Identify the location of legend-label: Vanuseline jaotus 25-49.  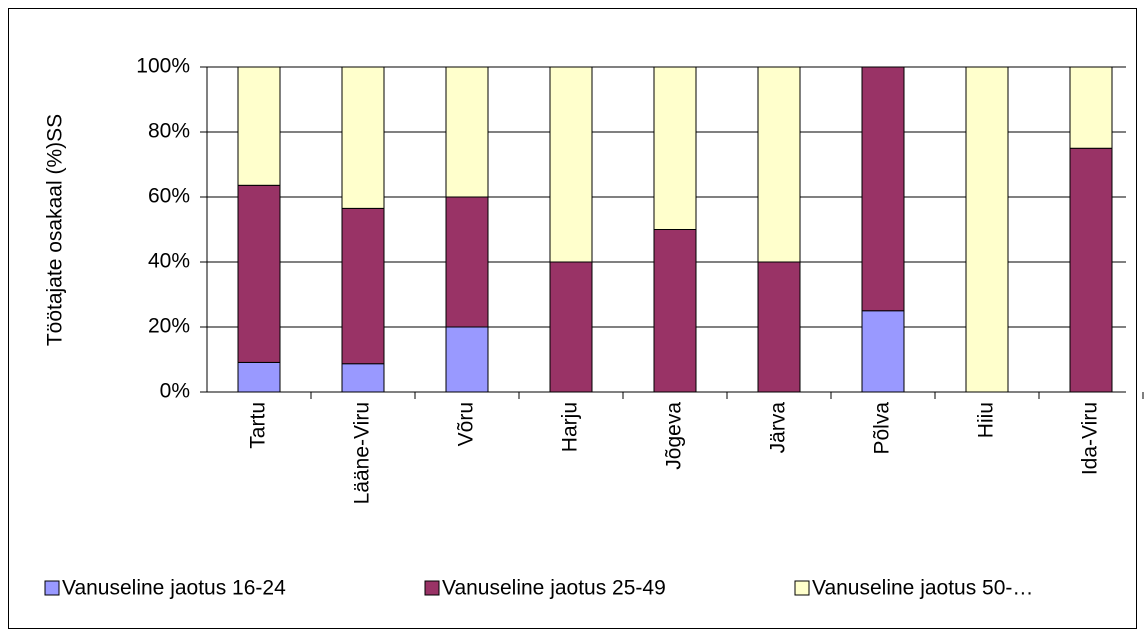
(554, 588).